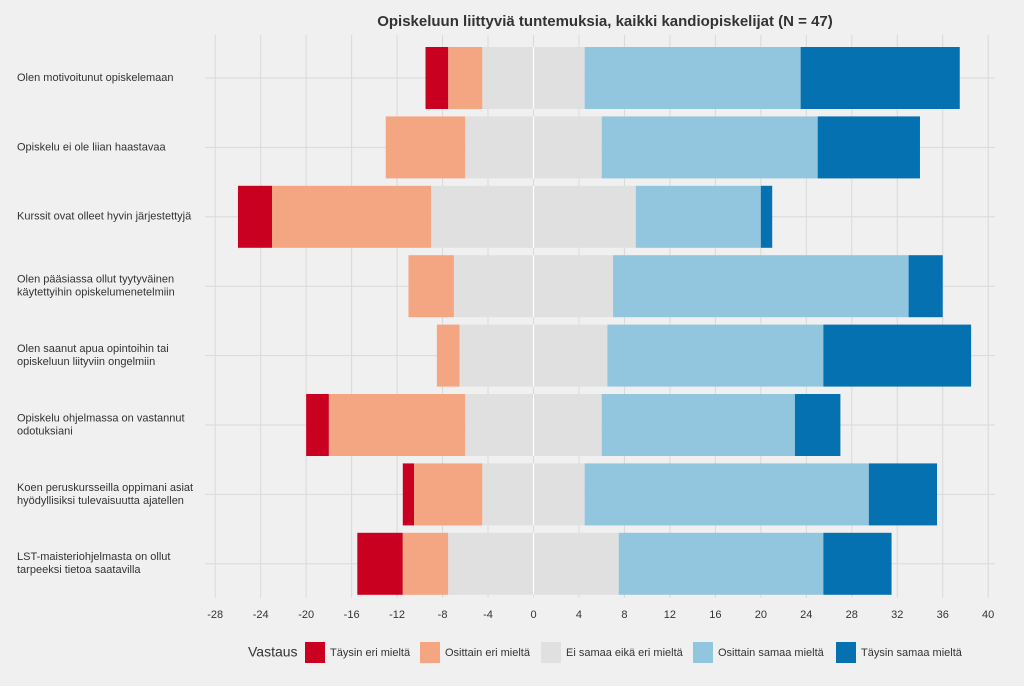 The image size is (1024, 686). I want to click on x-tick-label: 24, so click(806, 615).